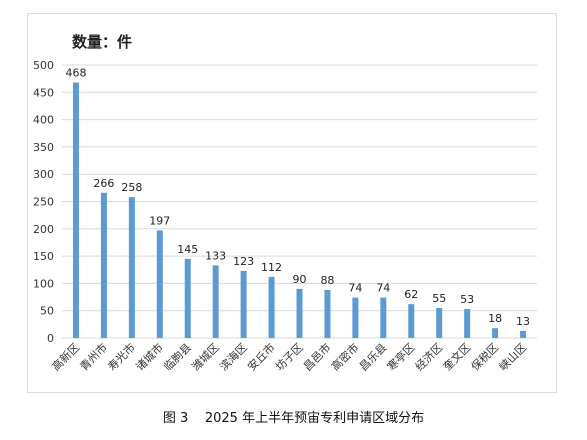  Describe the element at coordinates (187, 249) in the screenshot. I see `data-label: 145` at that location.